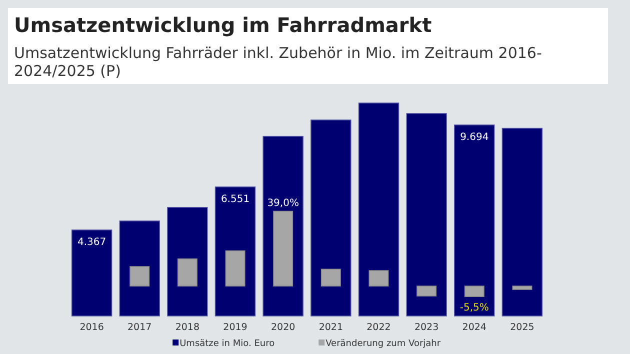 This screenshot has height=354, width=630. Describe the element at coordinates (426, 327) in the screenshot. I see `x-tick-label: 2023` at that location.